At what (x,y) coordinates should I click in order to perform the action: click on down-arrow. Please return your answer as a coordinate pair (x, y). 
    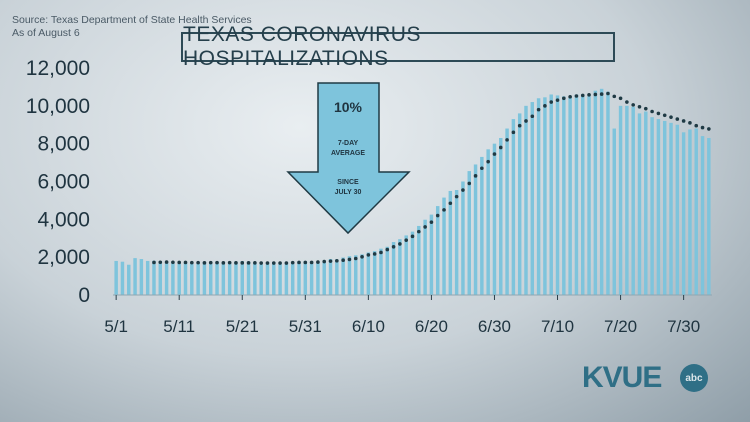
    Looking at the image, I should click on (348, 158).